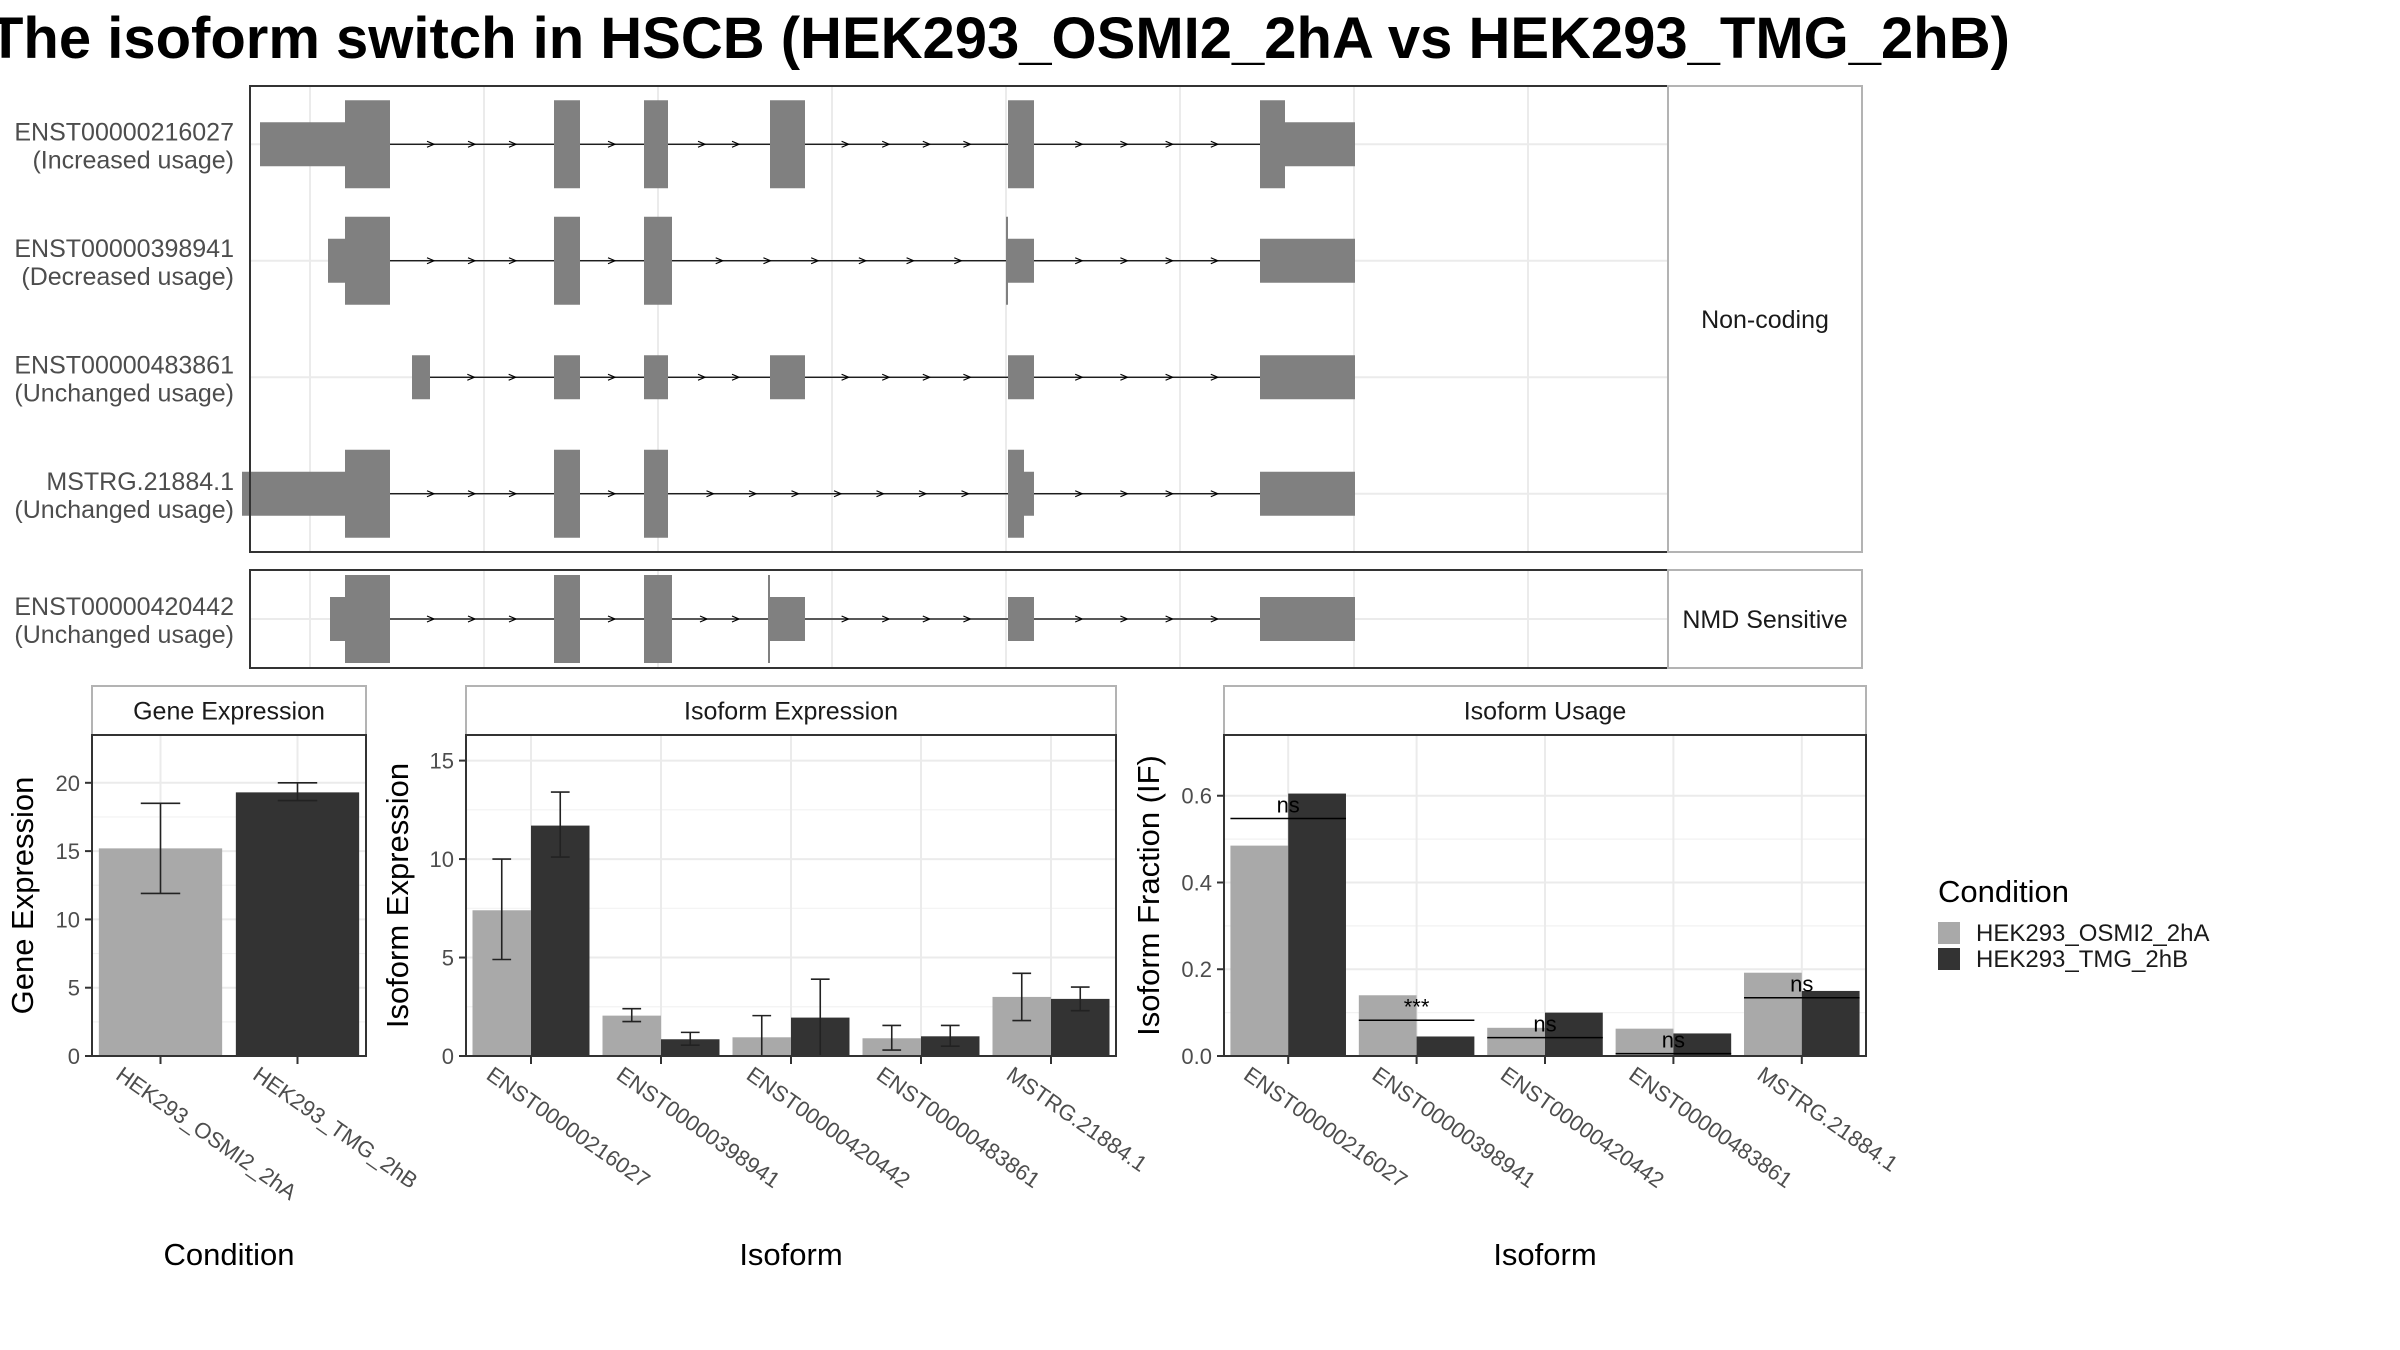 This screenshot has height=1350, width=2400. What do you see at coordinates (74, 1056) in the screenshot?
I see `y-tick-label: 0` at bounding box center [74, 1056].